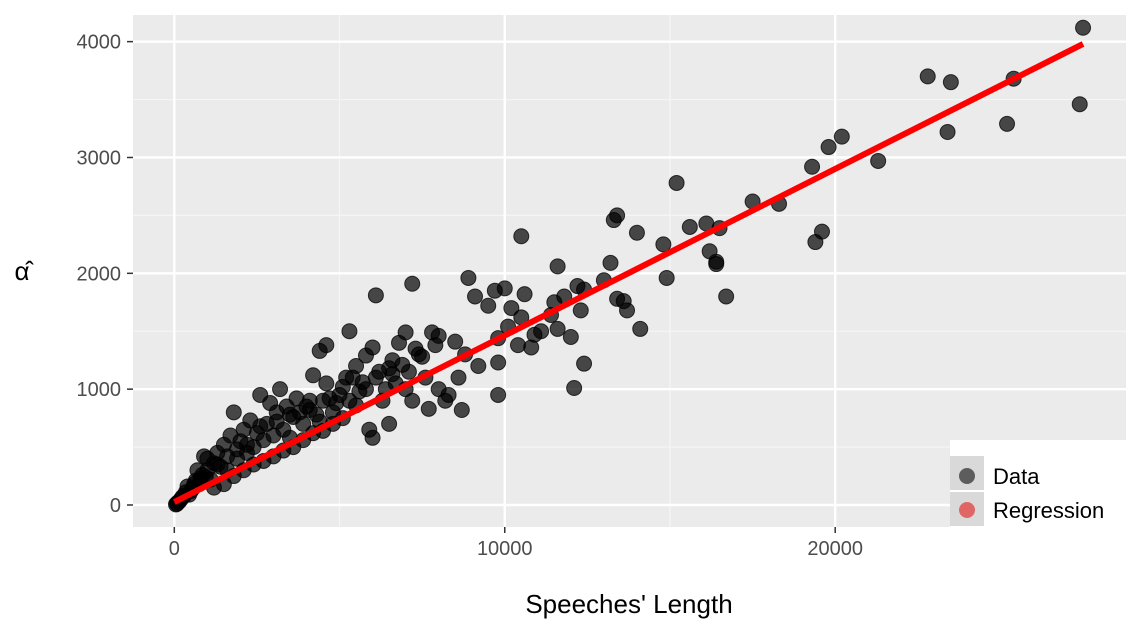 The image size is (1146, 636). Describe the element at coordinates (99, 274) in the screenshot. I see `y-tick-label: 2000` at that location.